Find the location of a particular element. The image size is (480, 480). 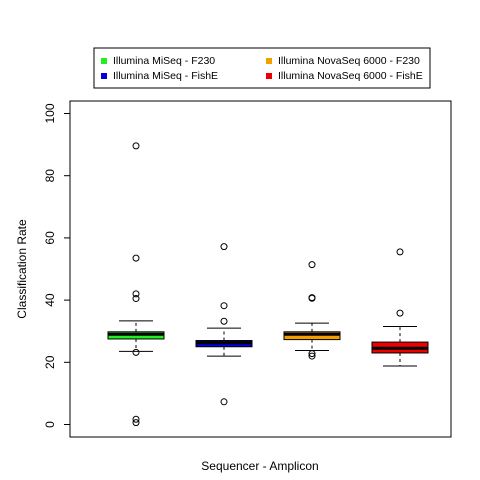

y-tick-label-40: 40 is located at coordinates (50, 300).